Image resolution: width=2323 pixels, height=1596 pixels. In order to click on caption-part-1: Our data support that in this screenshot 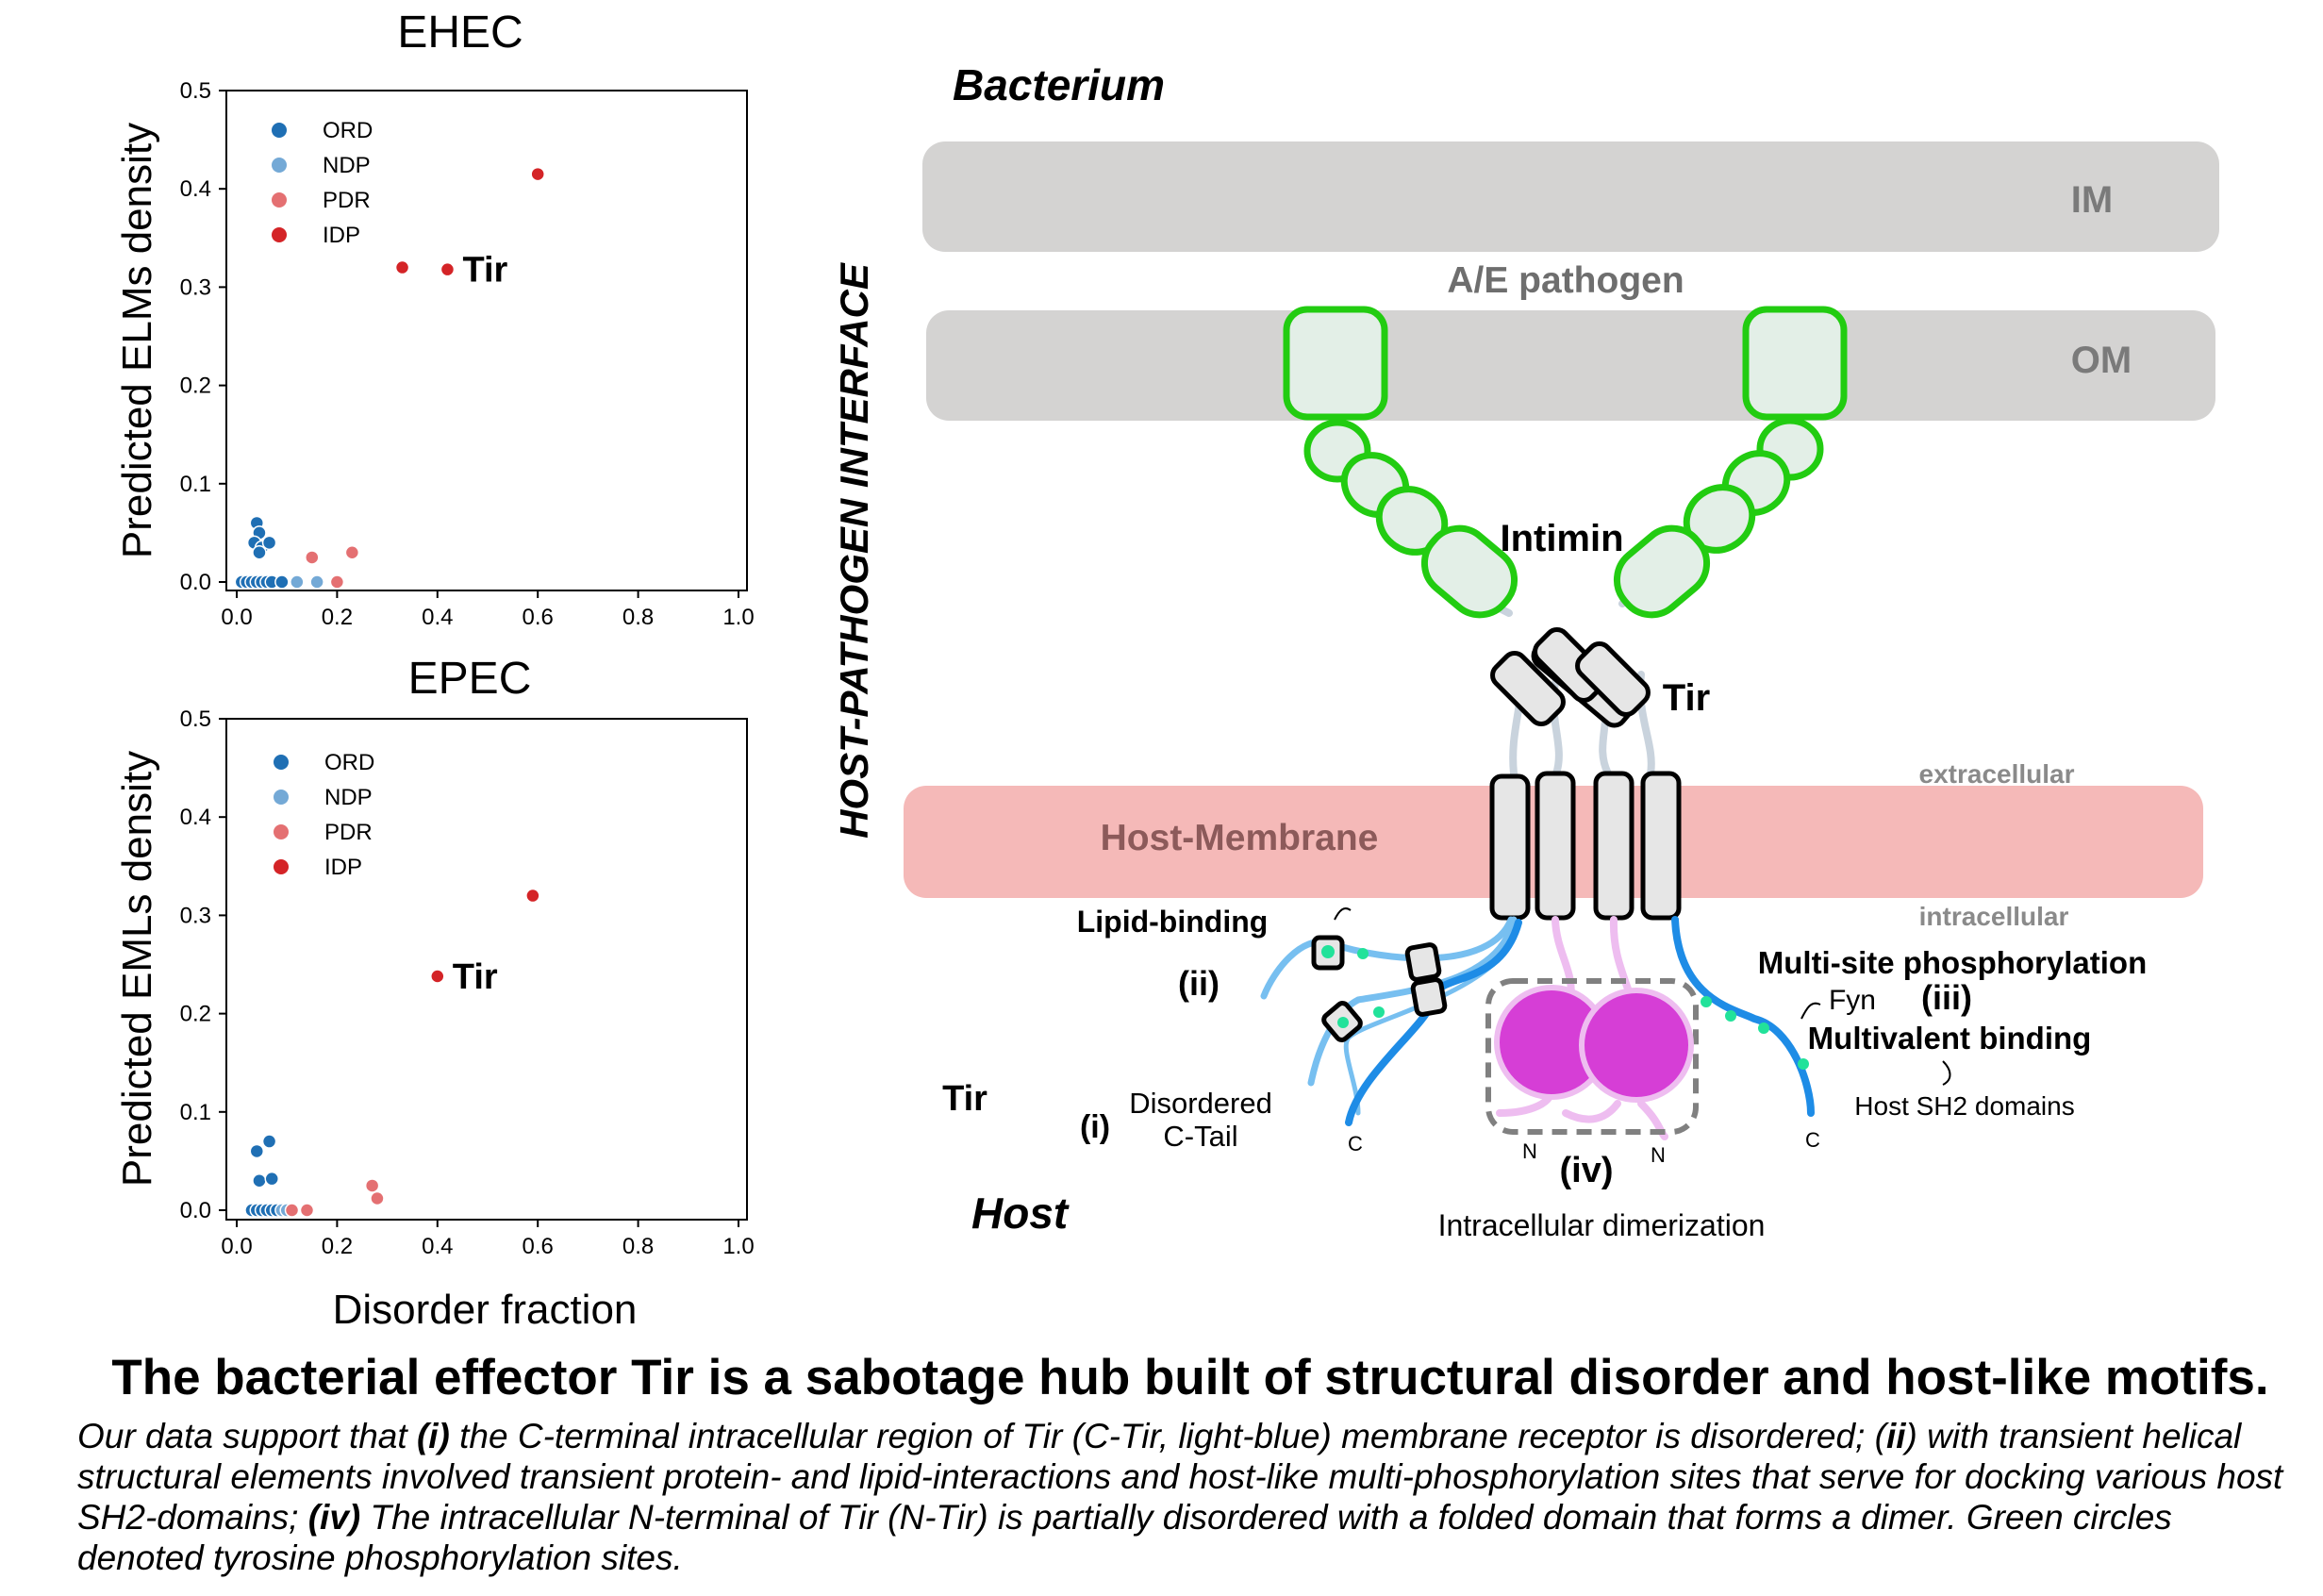, I will do `click(247, 1436)`.